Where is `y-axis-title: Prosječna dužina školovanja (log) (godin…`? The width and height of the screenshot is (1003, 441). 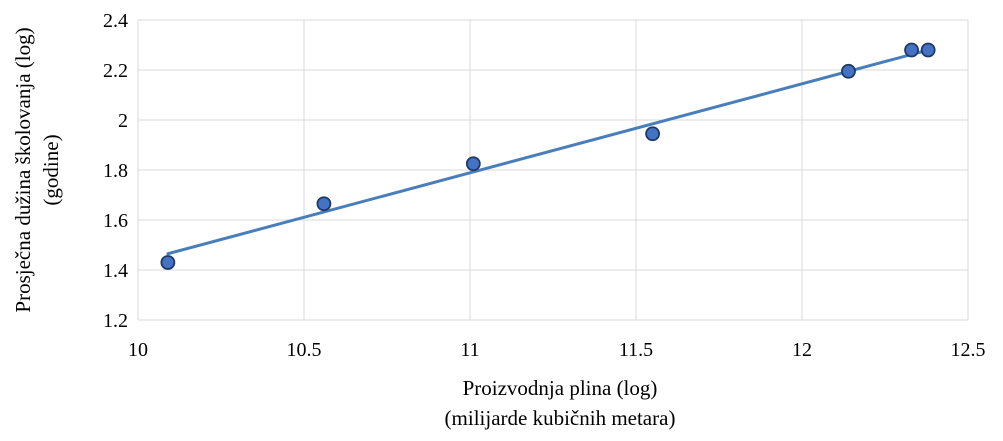
y-axis-title: Prosječna dužina školovanja (log) (godin… is located at coordinates (37, 169).